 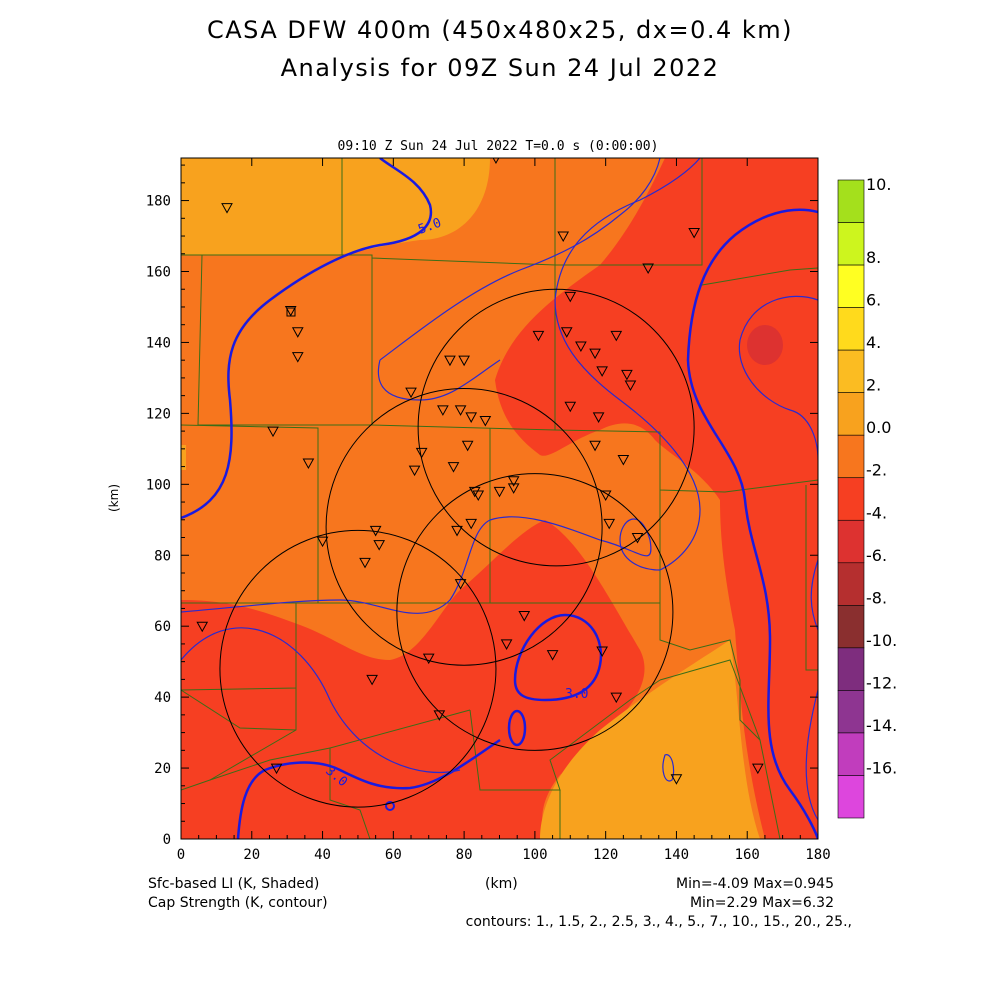 I want to click on x-tick-label: 160, so click(x=747, y=855).